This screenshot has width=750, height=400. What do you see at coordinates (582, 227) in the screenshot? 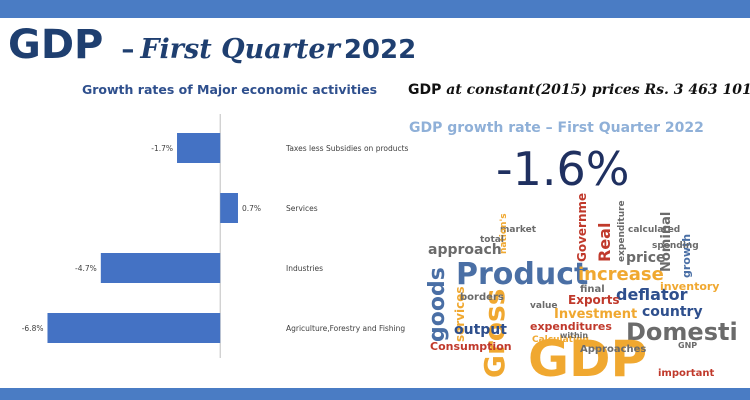
I see `word-cloud-word: Government` at bounding box center [582, 227].